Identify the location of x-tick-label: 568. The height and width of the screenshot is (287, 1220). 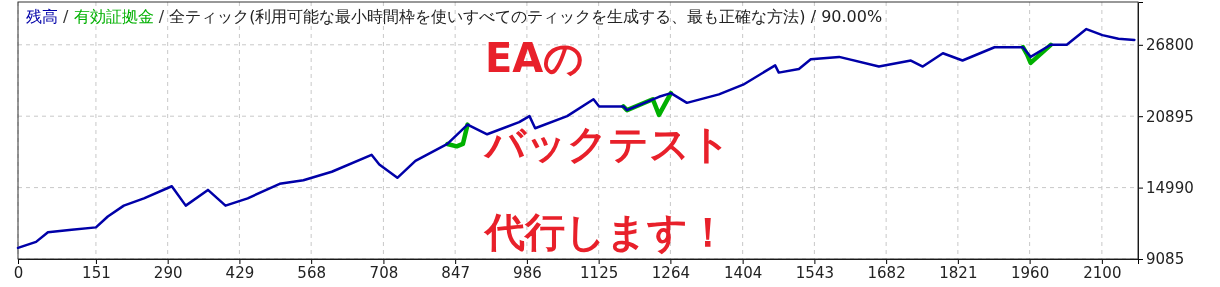
(311, 272).